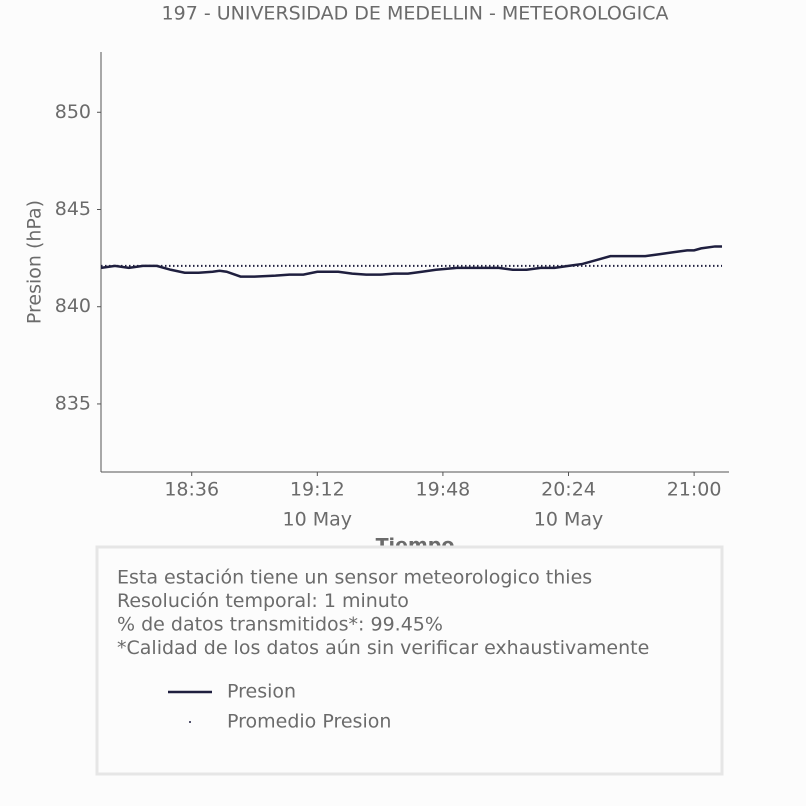 This screenshot has height=806, width=806. I want to click on legend-label: Promedio Presion, so click(309, 722).